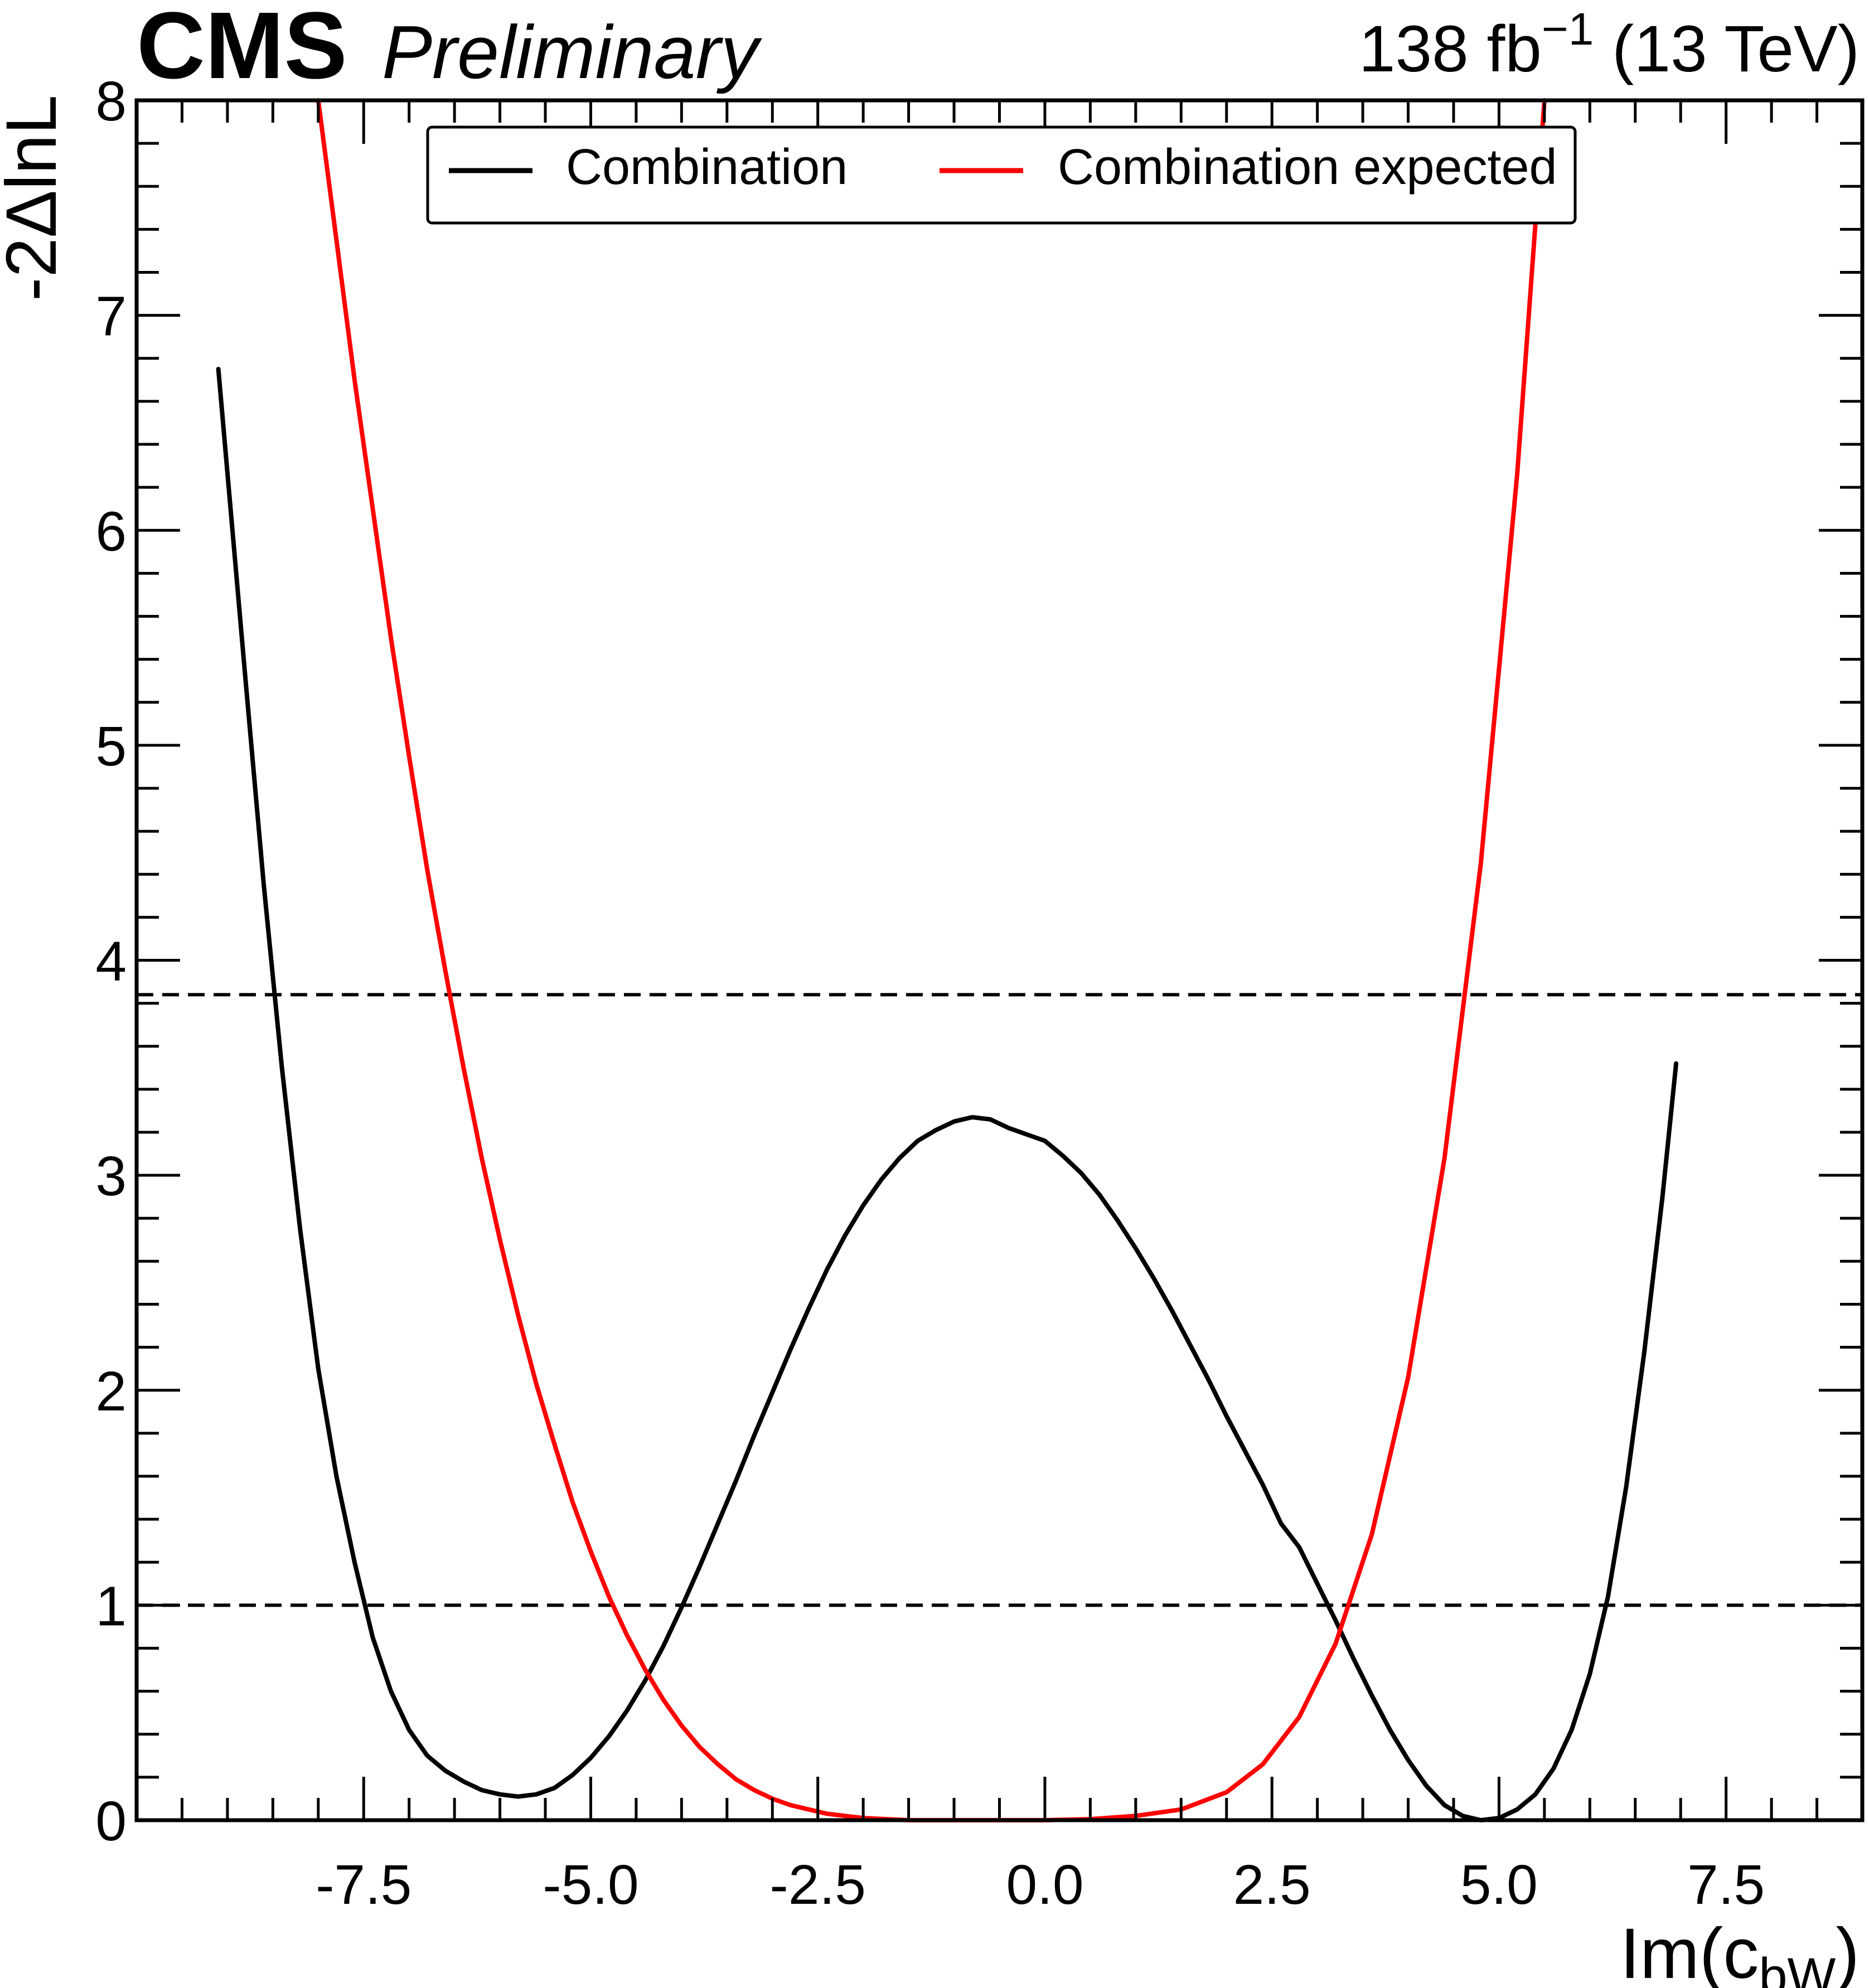 This screenshot has height=1988, width=1869. I want to click on legend: Combination Combination expected, so click(1001, 175).